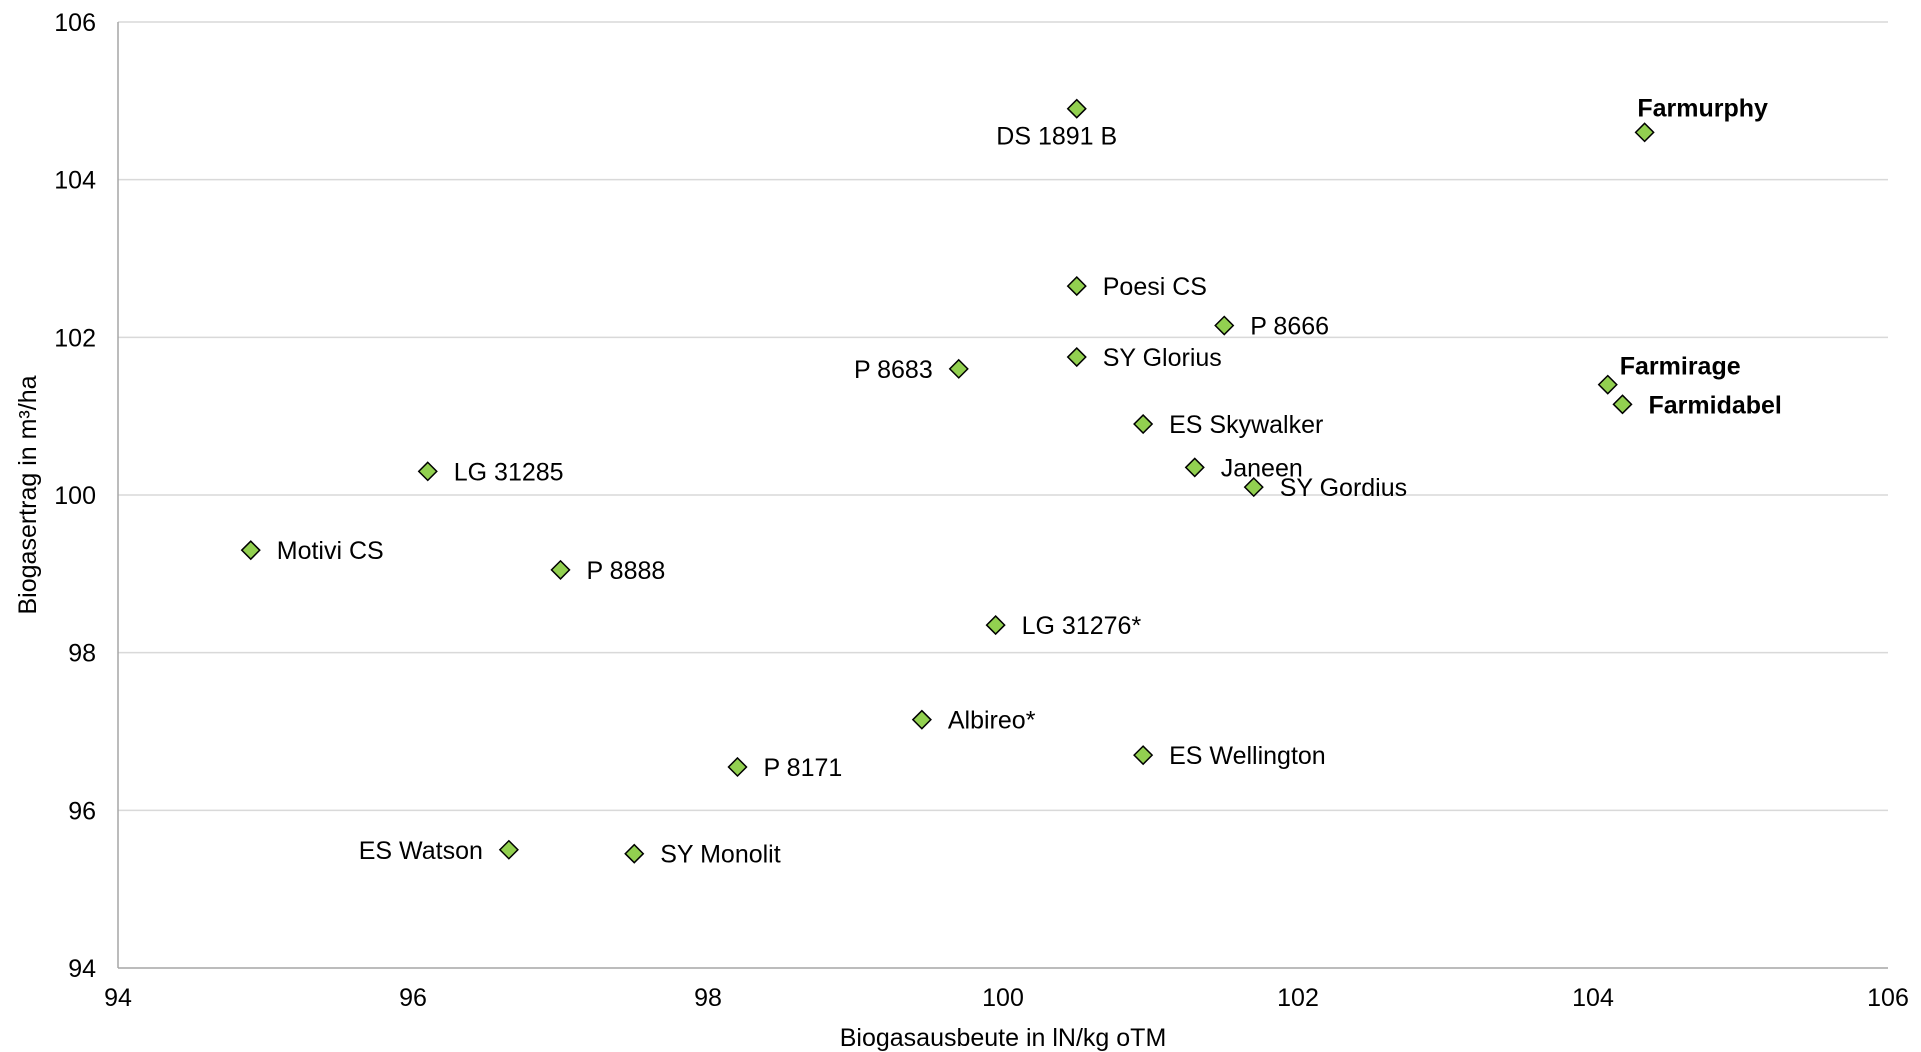 The image size is (1921, 1052). What do you see at coordinates (1076, 108) in the screenshot?
I see `data-point-ds-1891-b` at bounding box center [1076, 108].